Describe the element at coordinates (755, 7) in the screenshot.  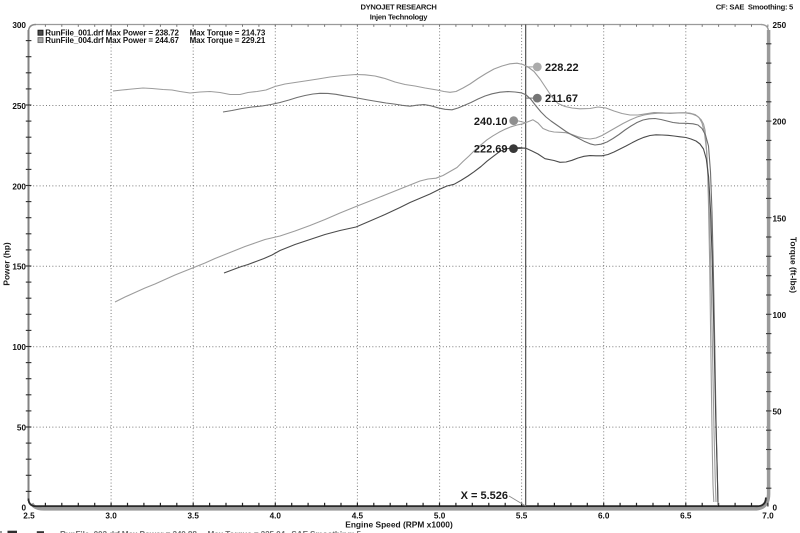
I see `svg-text: CF: SAE Smoothing: 5` at that location.